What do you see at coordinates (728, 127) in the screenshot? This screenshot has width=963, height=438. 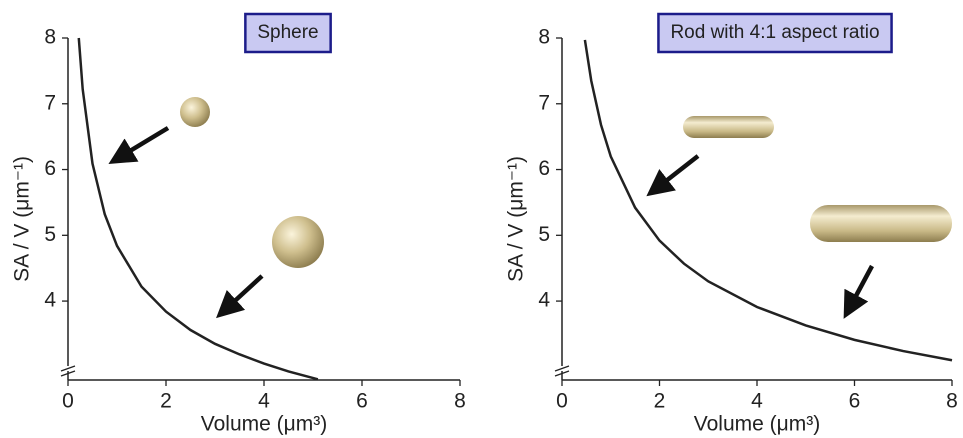 I see `small-rod` at bounding box center [728, 127].